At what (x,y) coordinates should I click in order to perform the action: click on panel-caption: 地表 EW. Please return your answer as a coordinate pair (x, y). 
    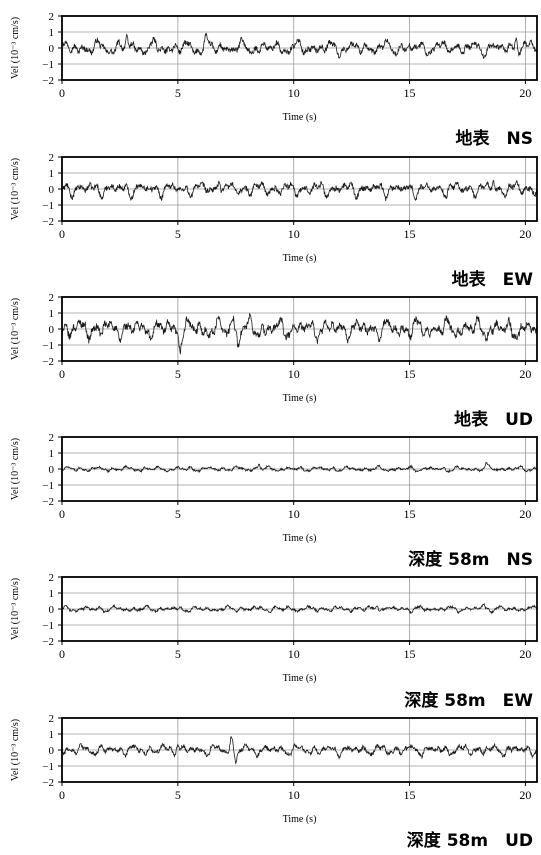
    Looking at the image, I should click on (492, 280).